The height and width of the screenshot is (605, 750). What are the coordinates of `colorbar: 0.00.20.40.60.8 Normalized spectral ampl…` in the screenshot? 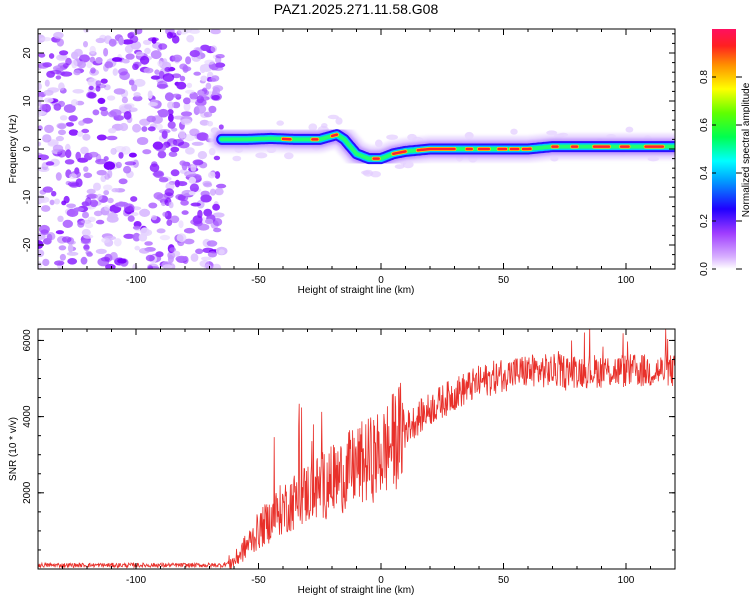 It's located at (724, 152).